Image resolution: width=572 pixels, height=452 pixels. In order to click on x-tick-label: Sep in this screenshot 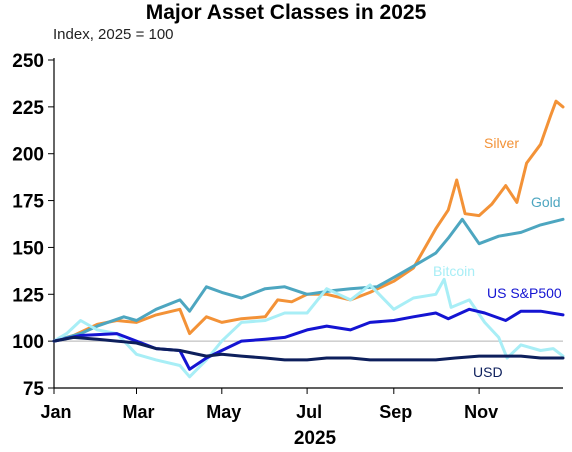, I will do `click(395, 412)`.